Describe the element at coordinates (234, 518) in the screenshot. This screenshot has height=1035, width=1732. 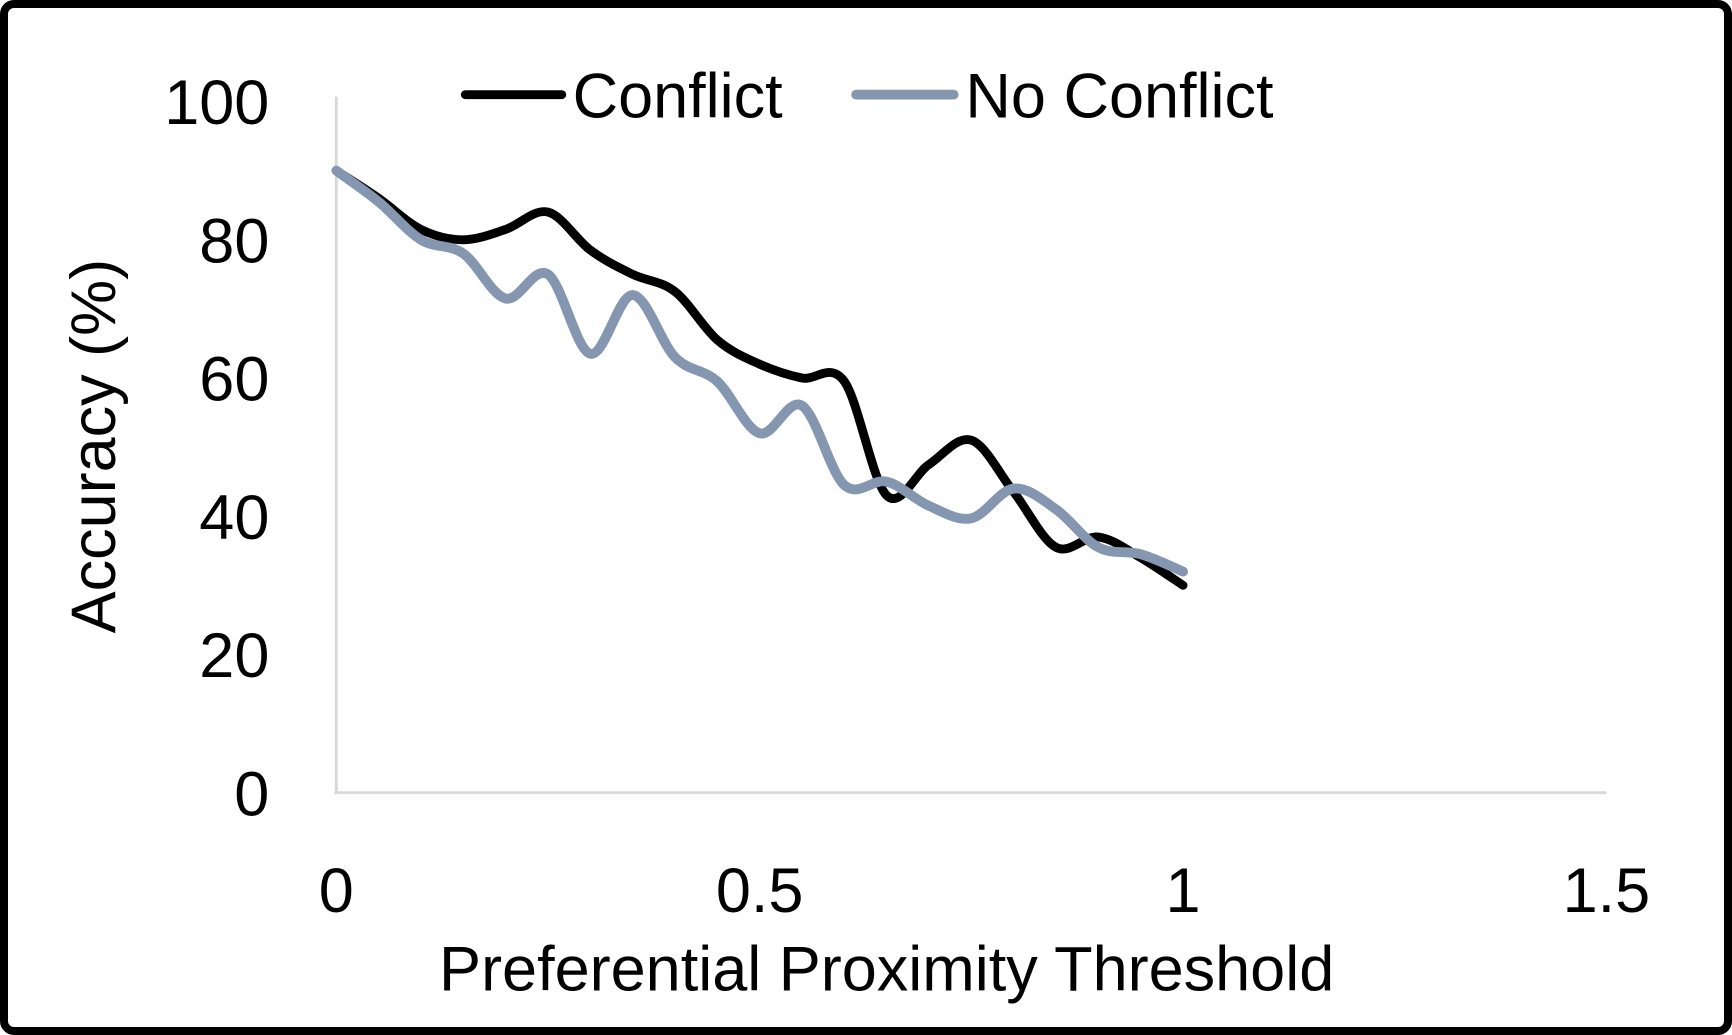
I see `y-tick-label: 40` at that location.